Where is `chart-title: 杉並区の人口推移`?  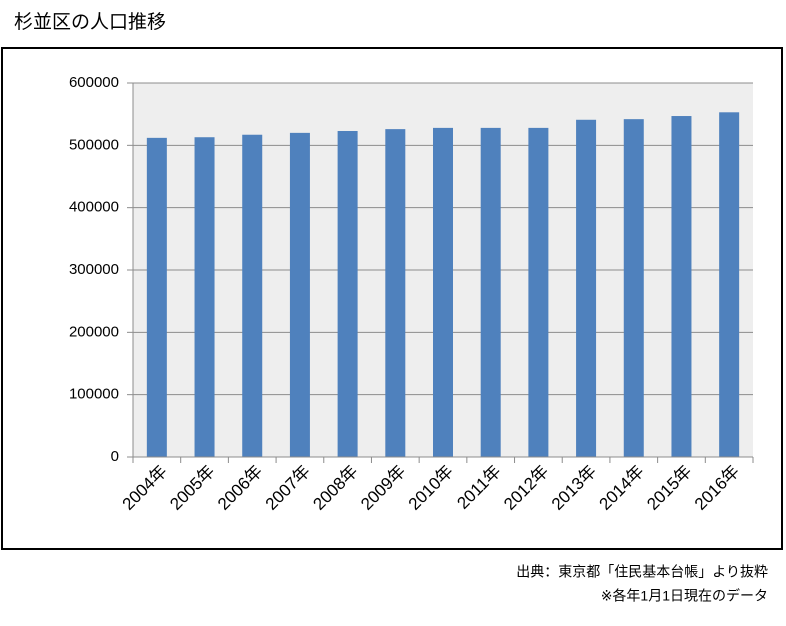 chart-title: 杉並区の人口推移 is located at coordinates (90, 22).